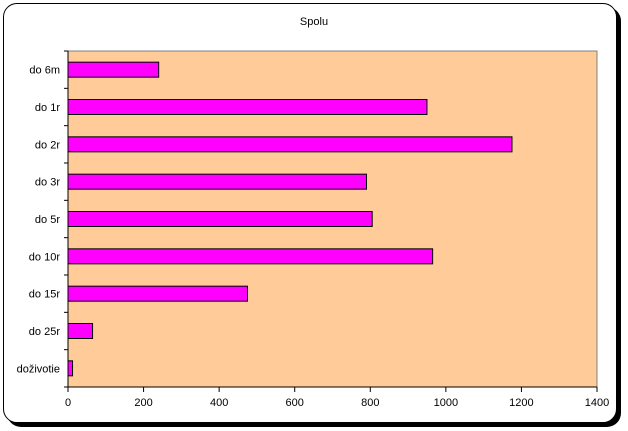  What do you see at coordinates (219, 403) in the screenshot?
I see `x-tick-label: 400` at bounding box center [219, 403].